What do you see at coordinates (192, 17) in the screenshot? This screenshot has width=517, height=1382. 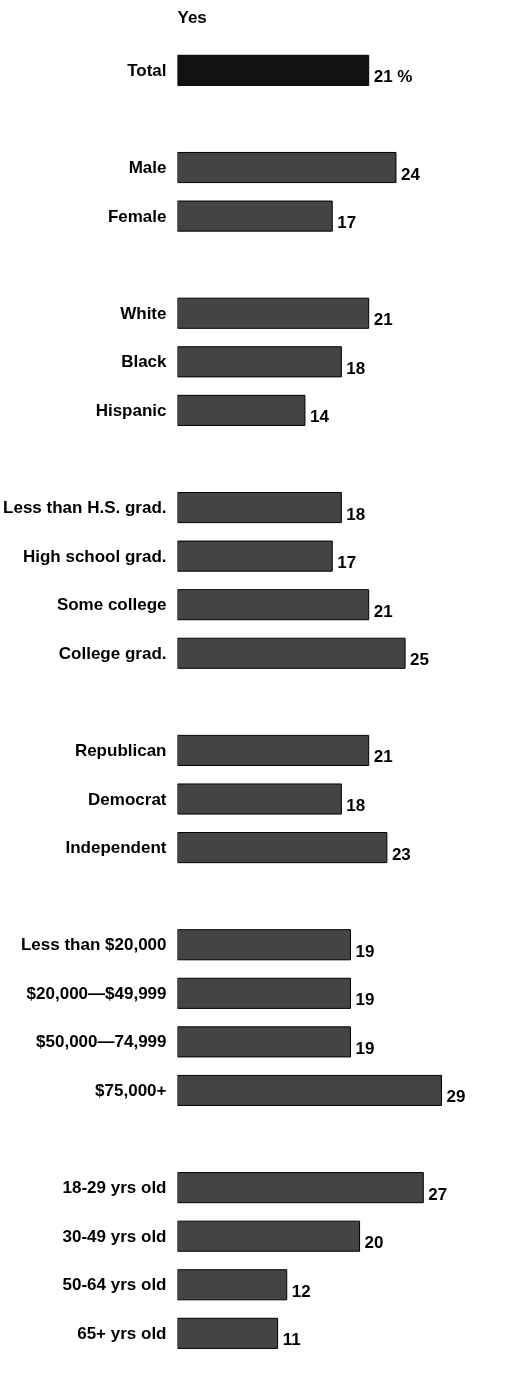 I see `chart-title: Yes` at bounding box center [192, 17].